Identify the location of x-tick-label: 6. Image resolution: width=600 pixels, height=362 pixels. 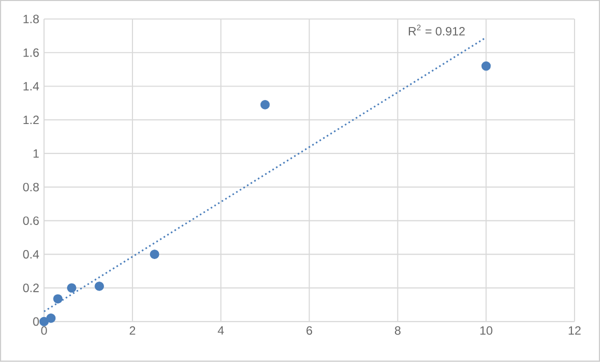
(309, 330).